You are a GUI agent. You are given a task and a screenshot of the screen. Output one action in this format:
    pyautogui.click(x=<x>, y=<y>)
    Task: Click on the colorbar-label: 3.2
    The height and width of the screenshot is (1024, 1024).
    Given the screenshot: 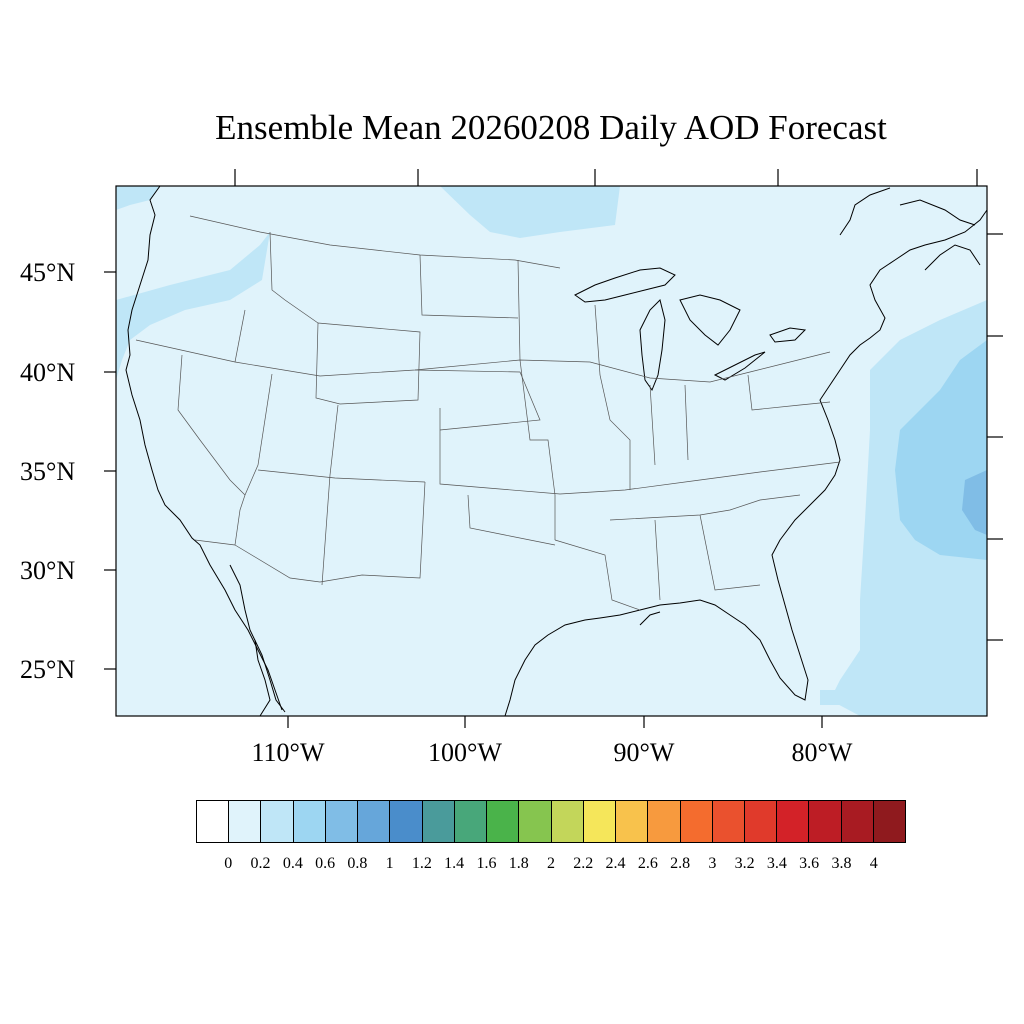 What is the action you would take?
    pyautogui.click(x=744, y=863)
    